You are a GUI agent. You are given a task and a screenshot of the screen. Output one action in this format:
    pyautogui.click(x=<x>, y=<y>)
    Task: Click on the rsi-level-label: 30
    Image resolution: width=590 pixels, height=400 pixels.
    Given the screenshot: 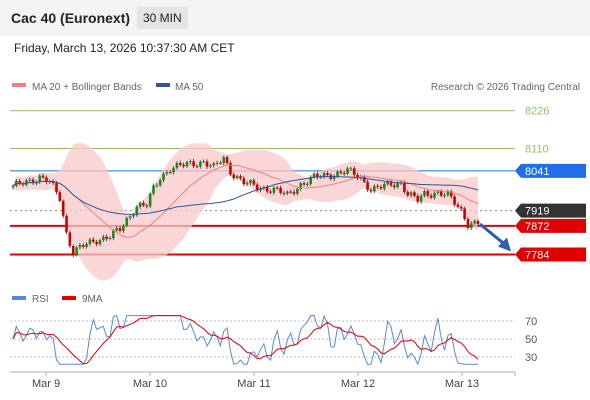 What is the action you would take?
    pyautogui.click(x=531, y=358)
    